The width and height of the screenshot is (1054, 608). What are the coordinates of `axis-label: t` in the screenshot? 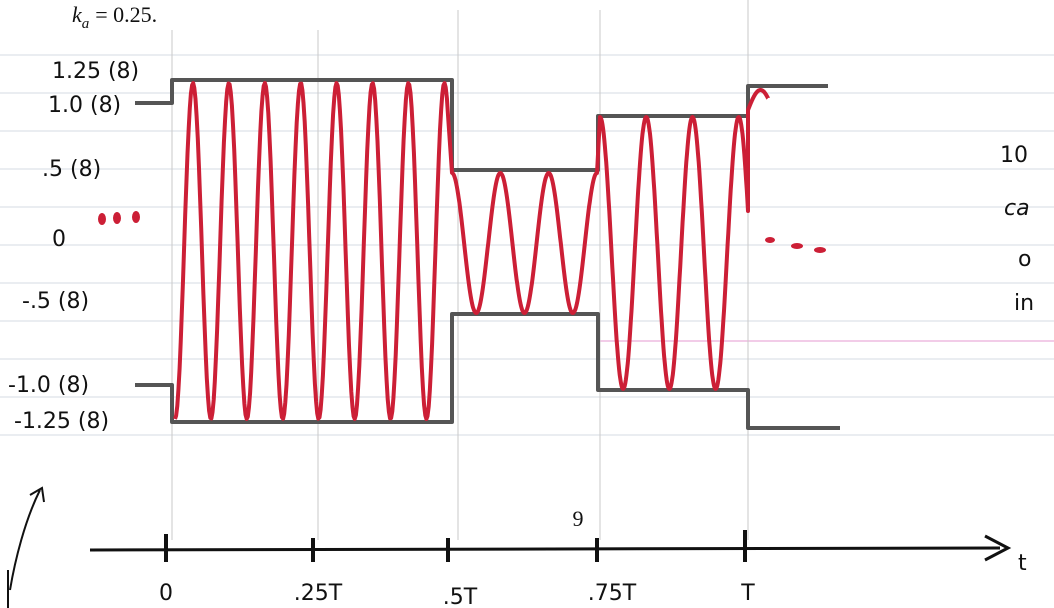 It's located at (1022, 563).